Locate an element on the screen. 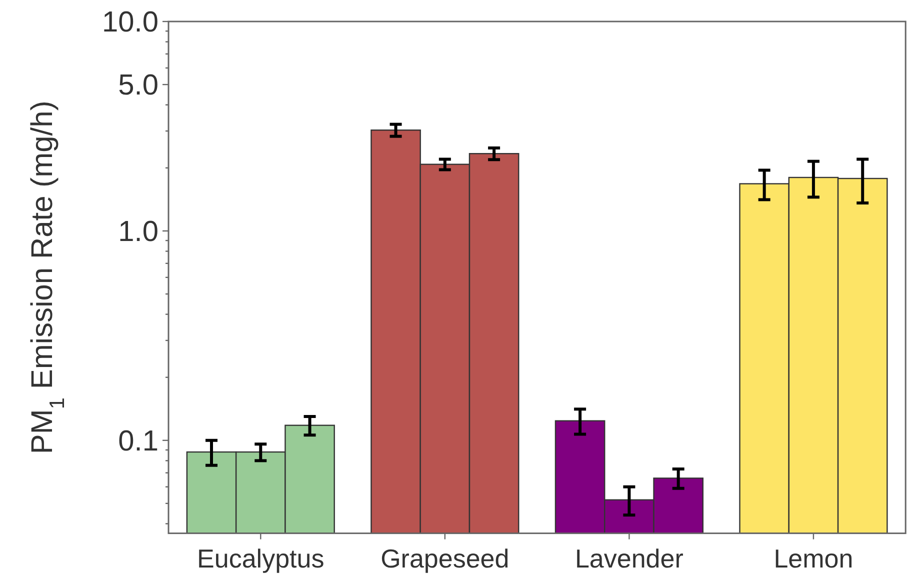 The width and height of the screenshot is (920, 582). y-tick-label: 0.1 is located at coordinates (138, 442).